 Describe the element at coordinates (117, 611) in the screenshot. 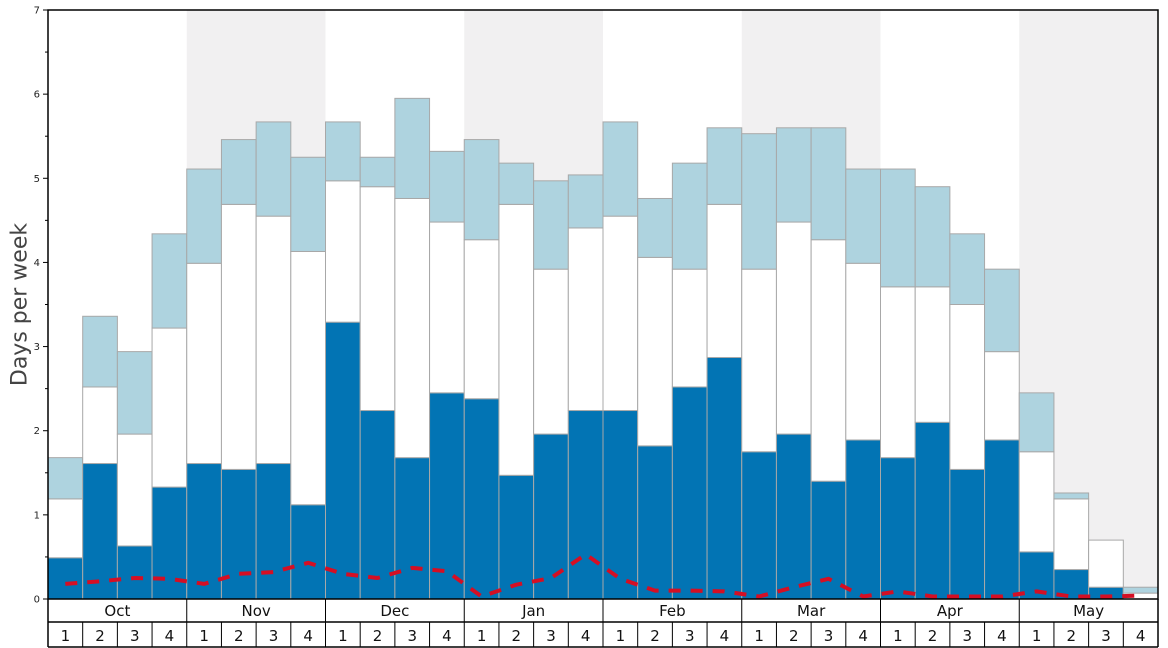

I see `month-label-oct: Oct` at that location.